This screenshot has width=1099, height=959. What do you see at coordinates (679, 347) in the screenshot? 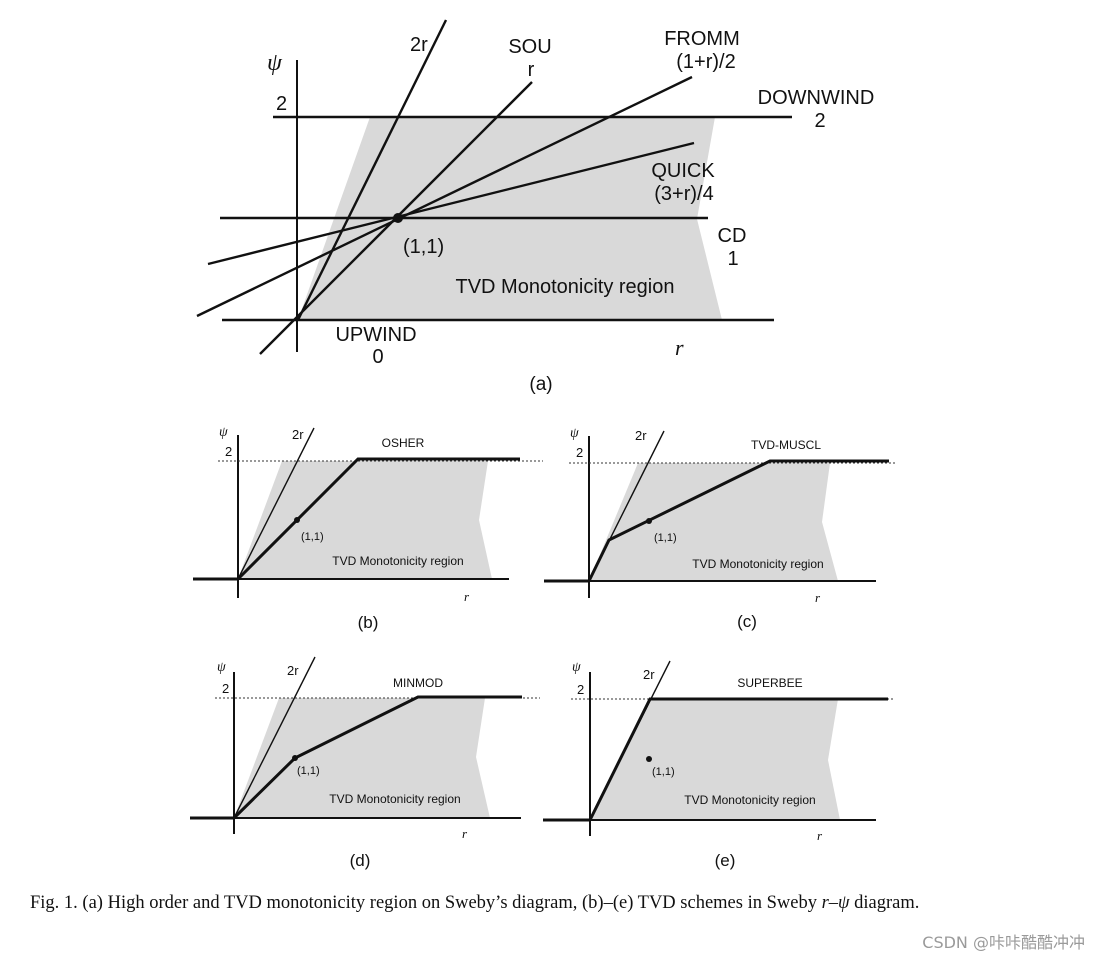
I see `r-axis-label-a: r` at bounding box center [679, 347].